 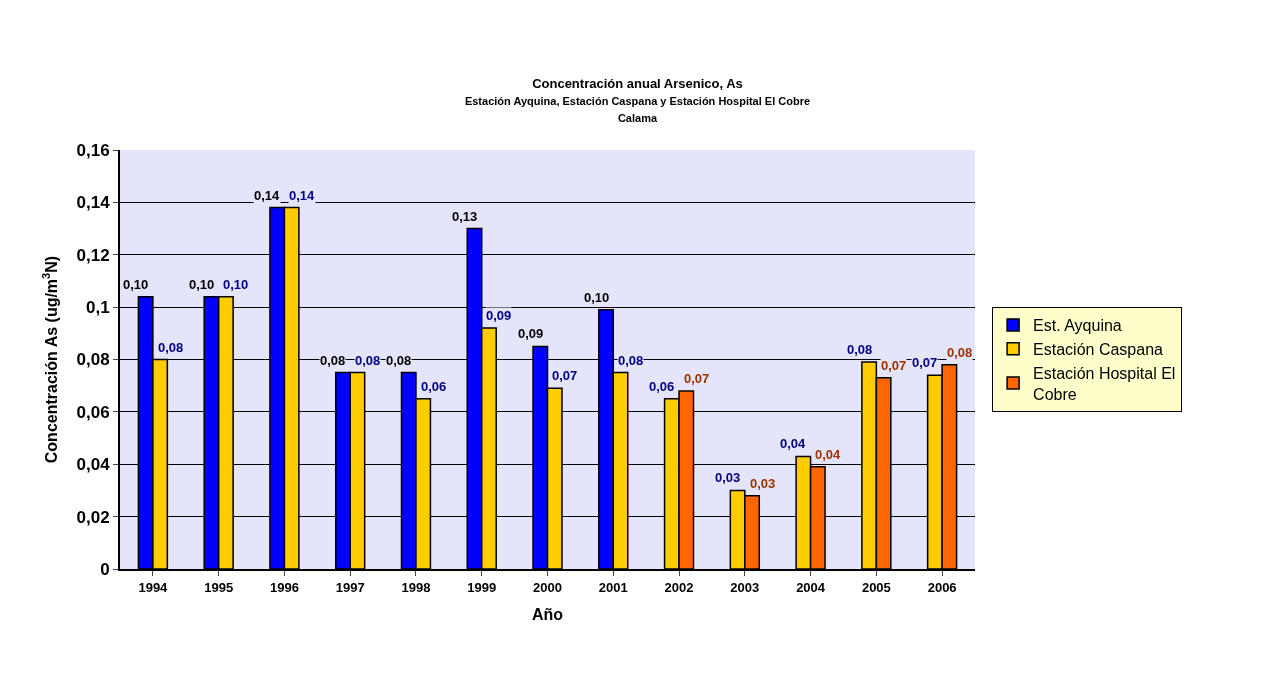 I want to click on legend-label: Estación Hospital El Cobre, so click(x=1104, y=383).